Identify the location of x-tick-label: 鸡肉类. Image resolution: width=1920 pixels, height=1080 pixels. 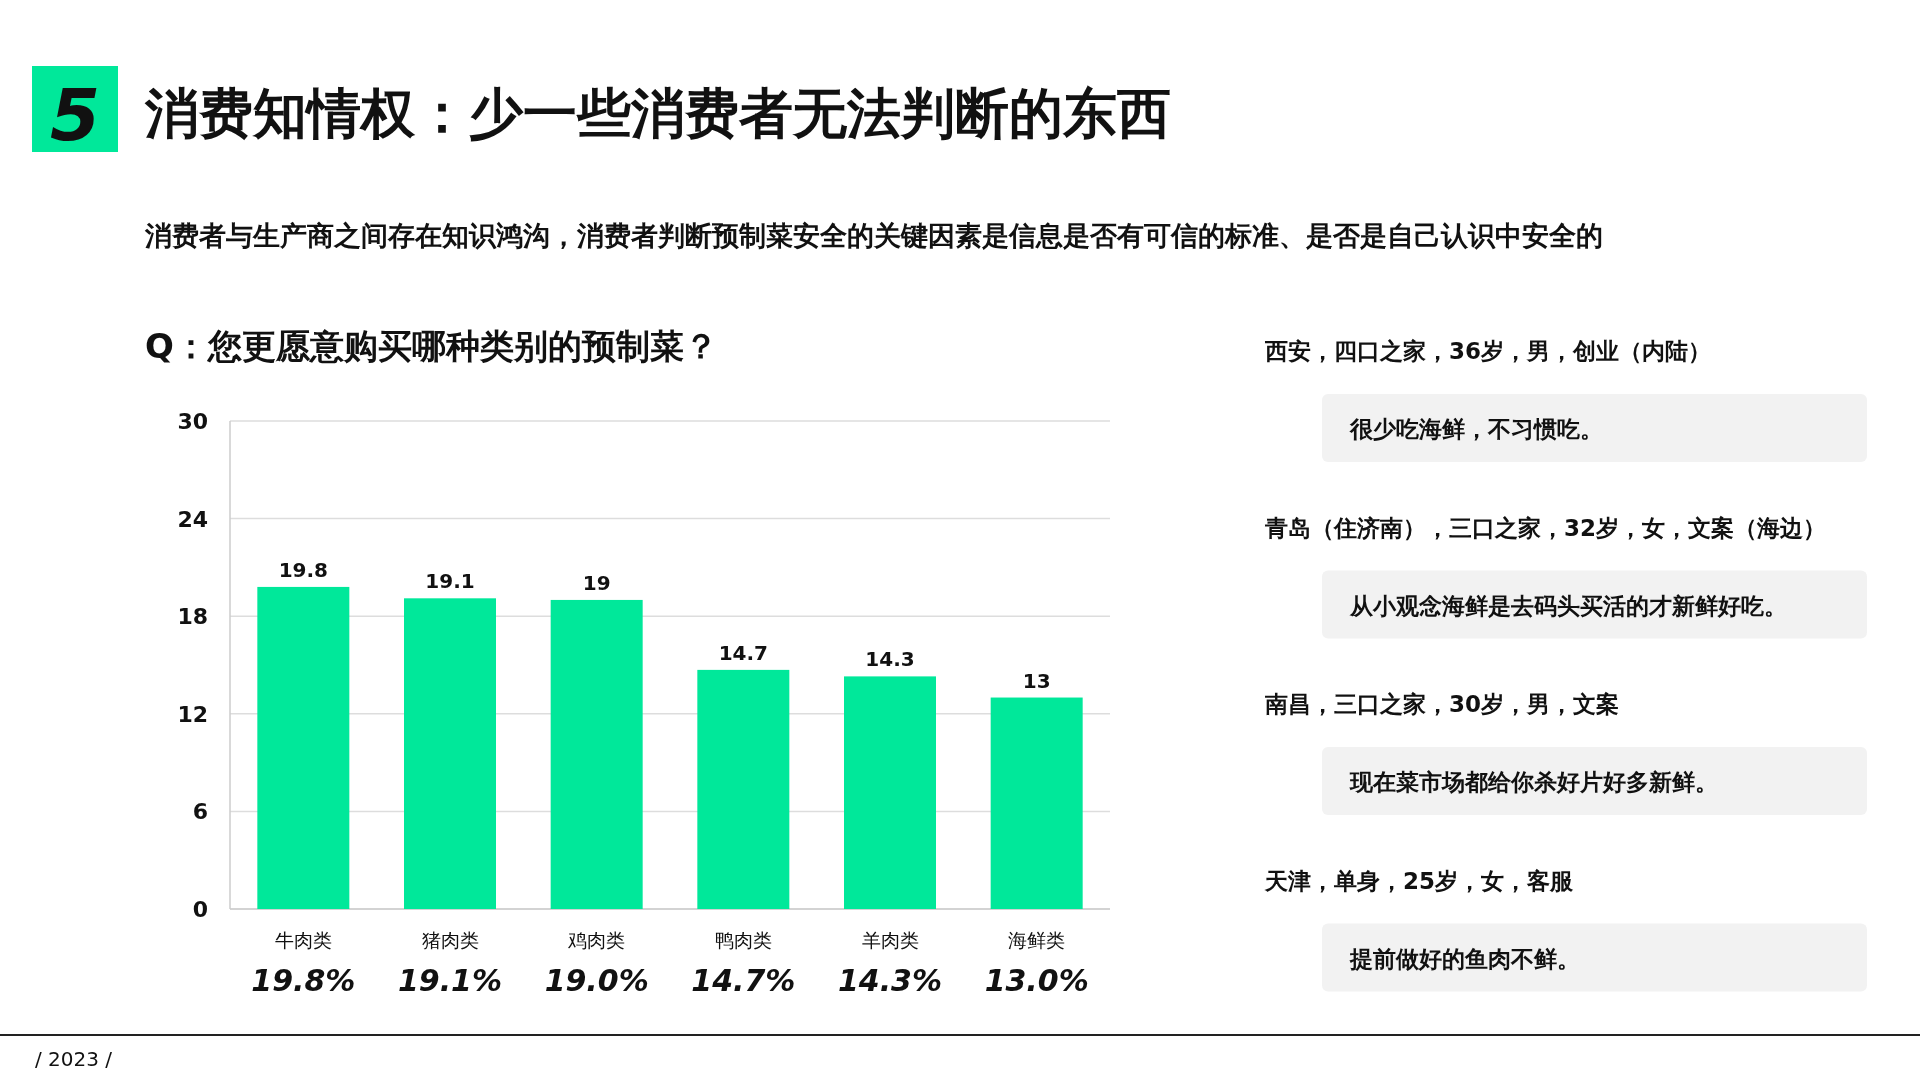
(596, 940).